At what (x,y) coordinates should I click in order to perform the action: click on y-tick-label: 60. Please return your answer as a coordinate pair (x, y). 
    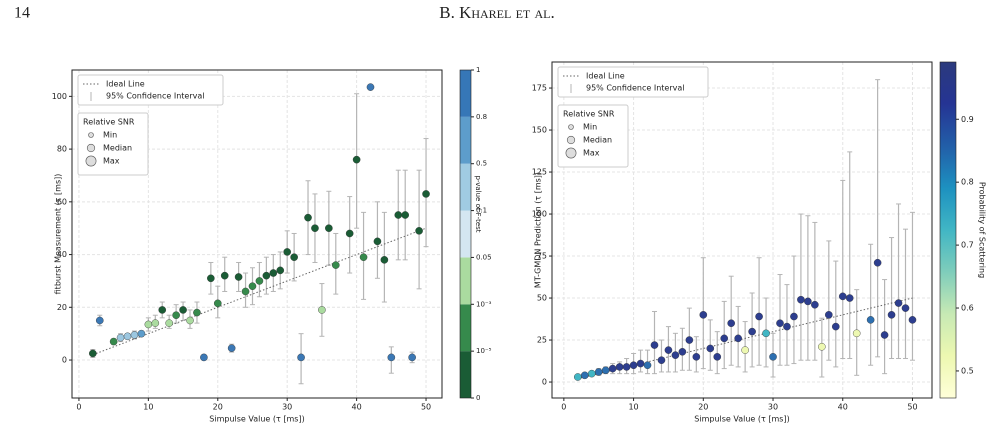
    Looking at the image, I should click on (62, 201).